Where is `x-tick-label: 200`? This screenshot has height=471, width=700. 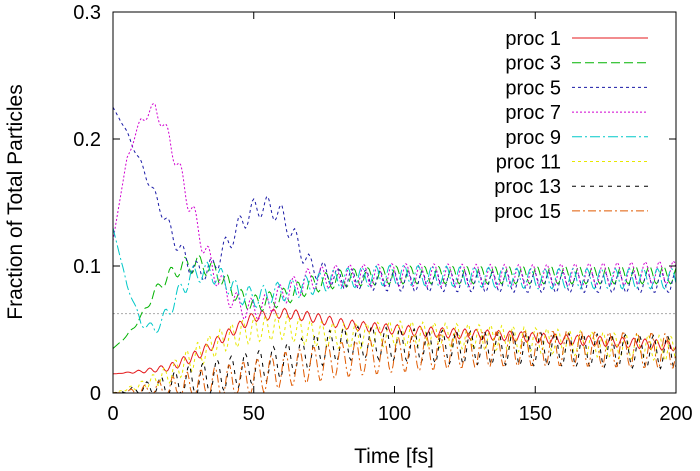
x-tick-label: 200 is located at coordinates (675, 414).